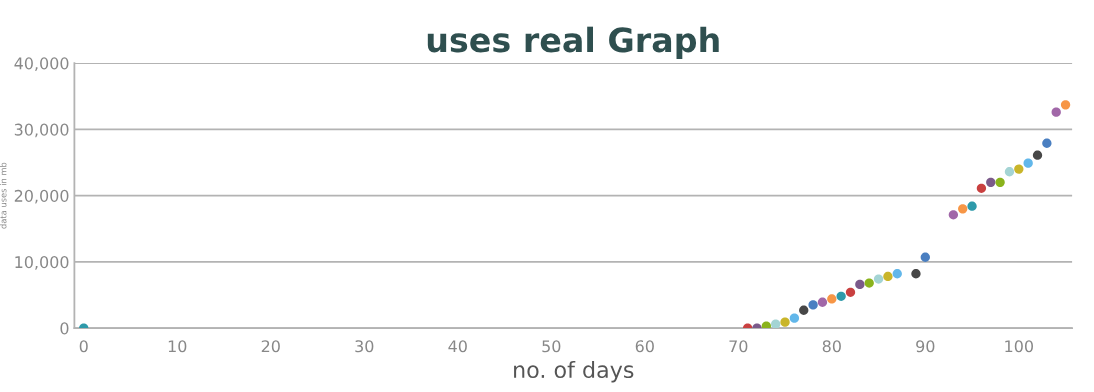 The height and width of the screenshot is (392, 1094). What do you see at coordinates (551, 346) in the screenshot?
I see `x-tick-label: 50` at bounding box center [551, 346].